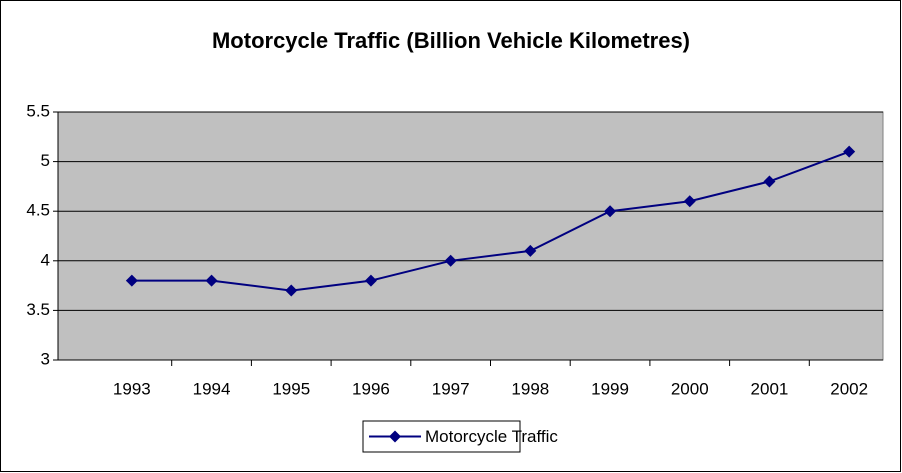 The width and height of the screenshot is (902, 473). Describe the element at coordinates (38, 309) in the screenshot. I see `y-tick-label: 3.5` at that location.